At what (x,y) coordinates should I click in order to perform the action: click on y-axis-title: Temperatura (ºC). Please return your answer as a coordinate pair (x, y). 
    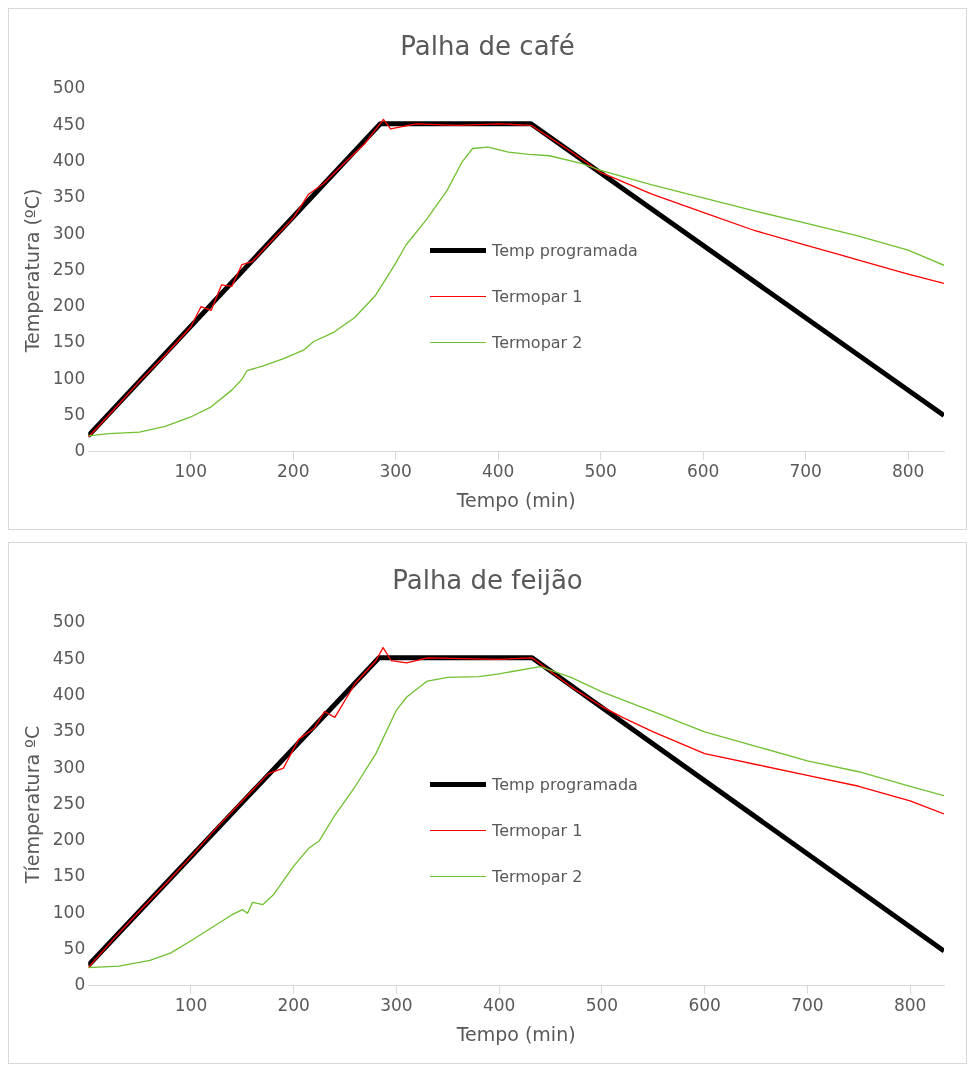
    Looking at the image, I should click on (32, 271).